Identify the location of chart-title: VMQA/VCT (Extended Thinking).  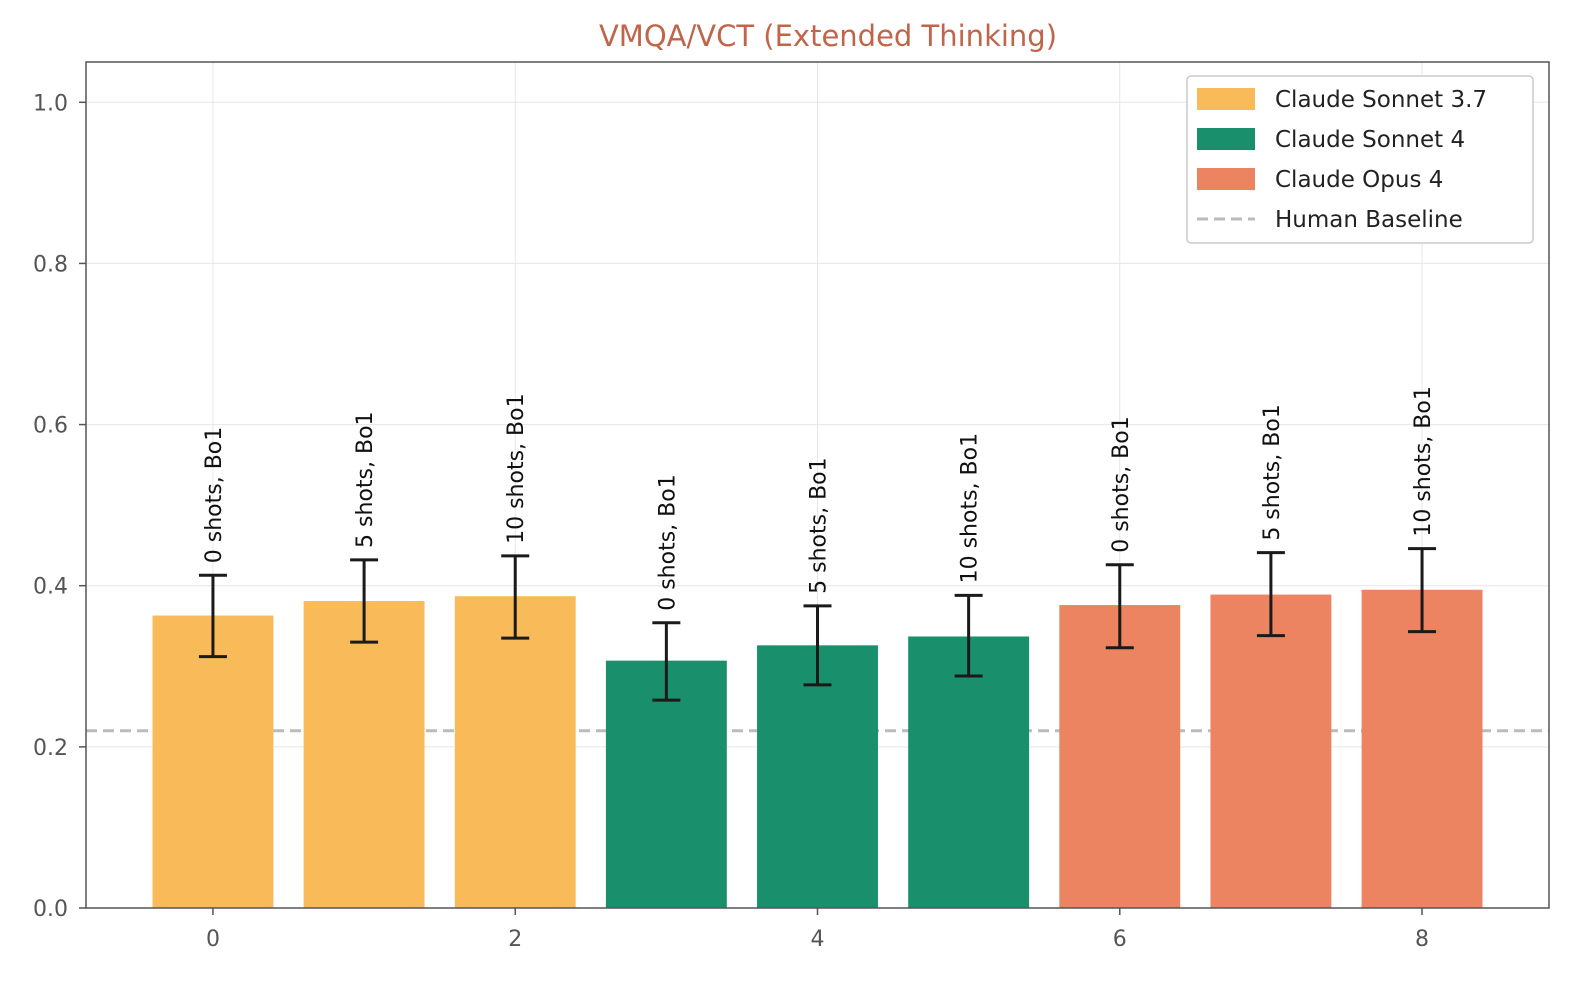
(828, 36).